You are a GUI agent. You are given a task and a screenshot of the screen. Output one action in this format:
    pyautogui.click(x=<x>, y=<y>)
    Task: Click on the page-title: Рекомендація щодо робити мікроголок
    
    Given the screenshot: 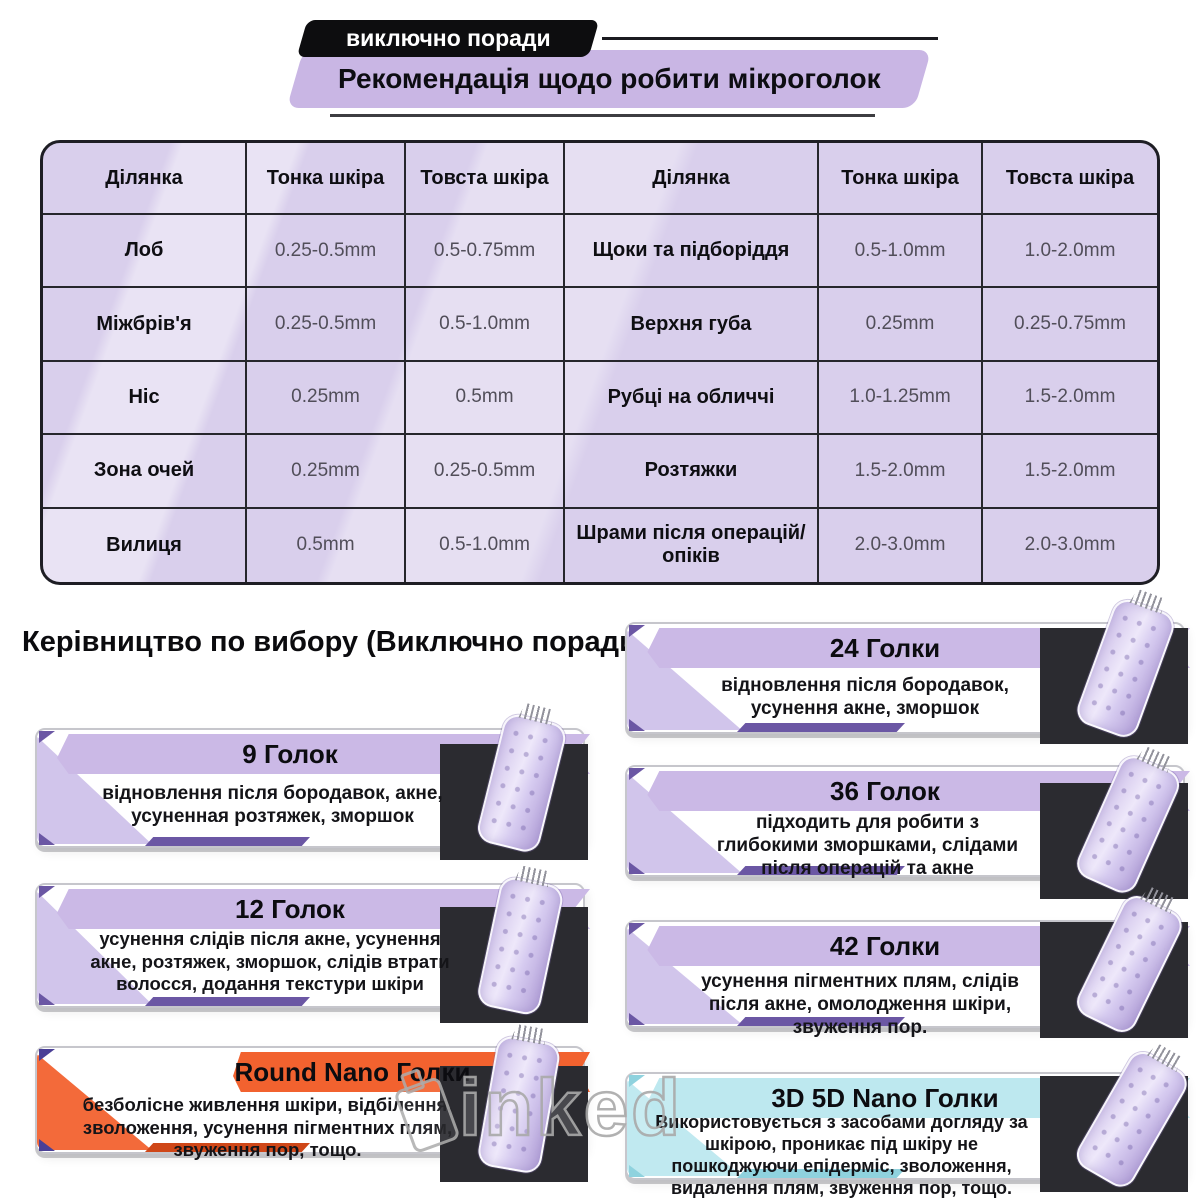 What is the action you would take?
    pyautogui.click(x=609, y=78)
    